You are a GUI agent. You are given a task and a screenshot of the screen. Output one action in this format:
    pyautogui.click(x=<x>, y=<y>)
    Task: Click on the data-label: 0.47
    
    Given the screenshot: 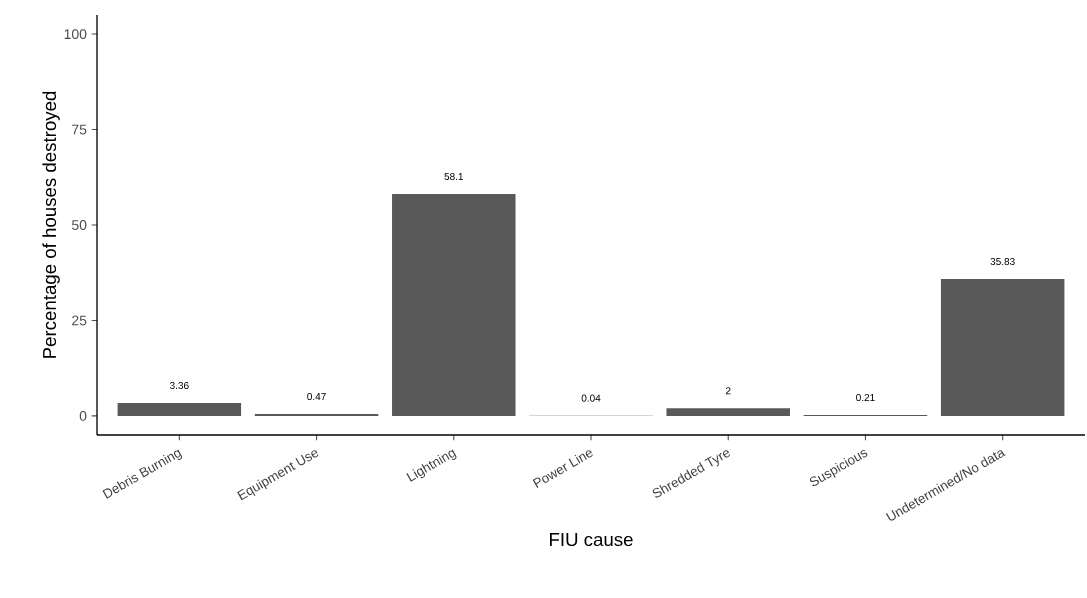 What is the action you would take?
    pyautogui.click(x=316, y=396)
    